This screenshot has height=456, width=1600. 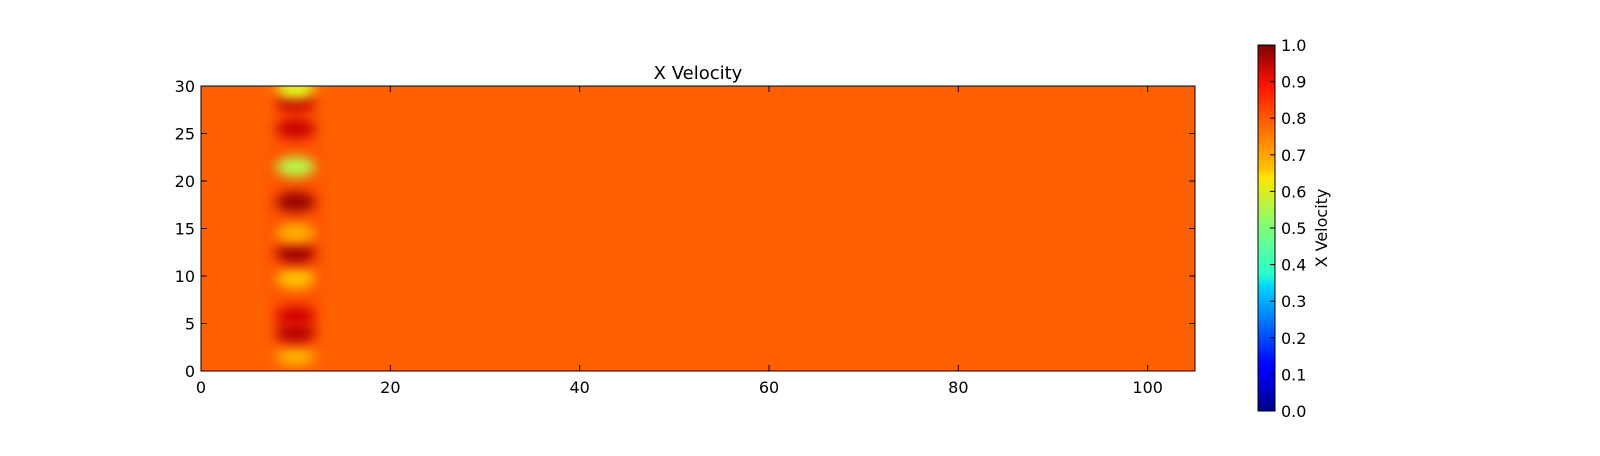 What do you see at coordinates (1293, 82) in the screenshot?
I see `colorbar-tick-label-9: 0.9` at bounding box center [1293, 82].